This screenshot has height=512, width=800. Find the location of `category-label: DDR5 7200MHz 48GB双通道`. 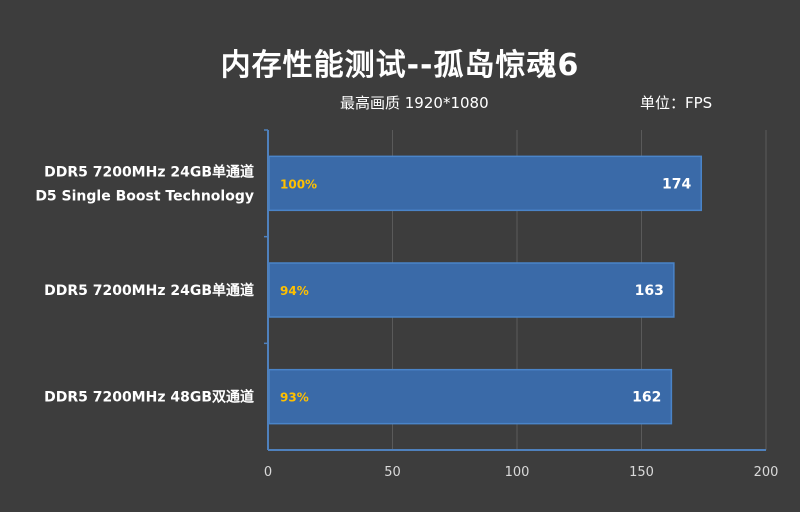

category-label: DDR5 7200MHz 48GB双通道 is located at coordinates (149, 397).